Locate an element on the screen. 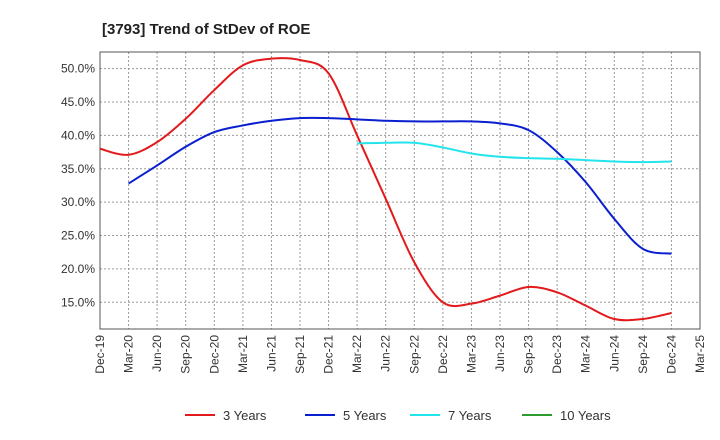 This screenshot has height=440, width=720. x-tick-label: Sep-22 is located at coordinates (414, 354).